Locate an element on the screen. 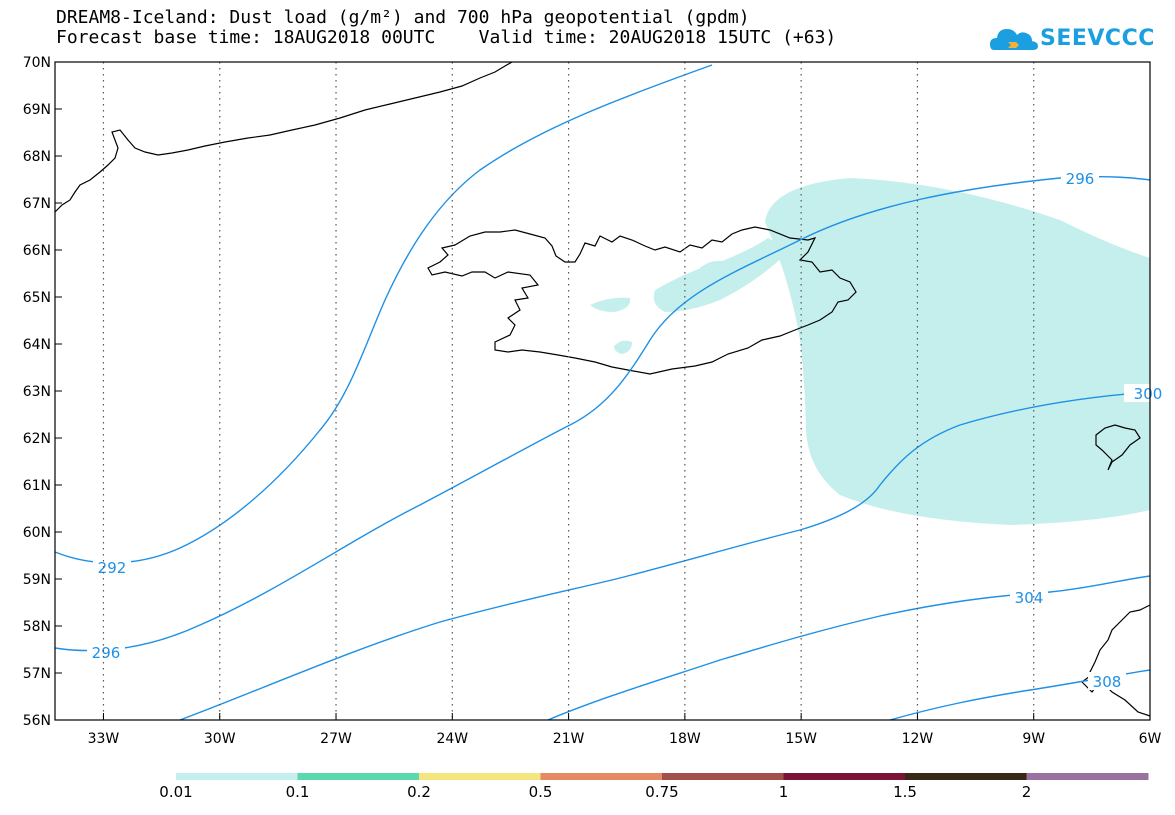  cloud-icon is located at coordinates (1014, 39).